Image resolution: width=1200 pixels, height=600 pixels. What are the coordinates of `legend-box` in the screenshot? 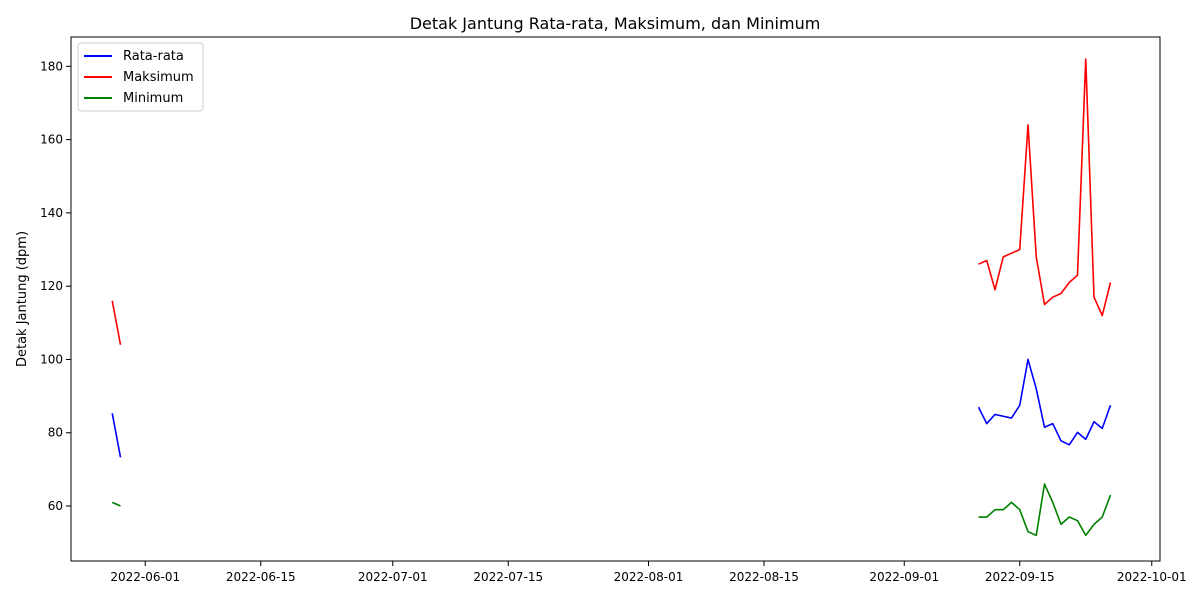 It's located at (140, 77).